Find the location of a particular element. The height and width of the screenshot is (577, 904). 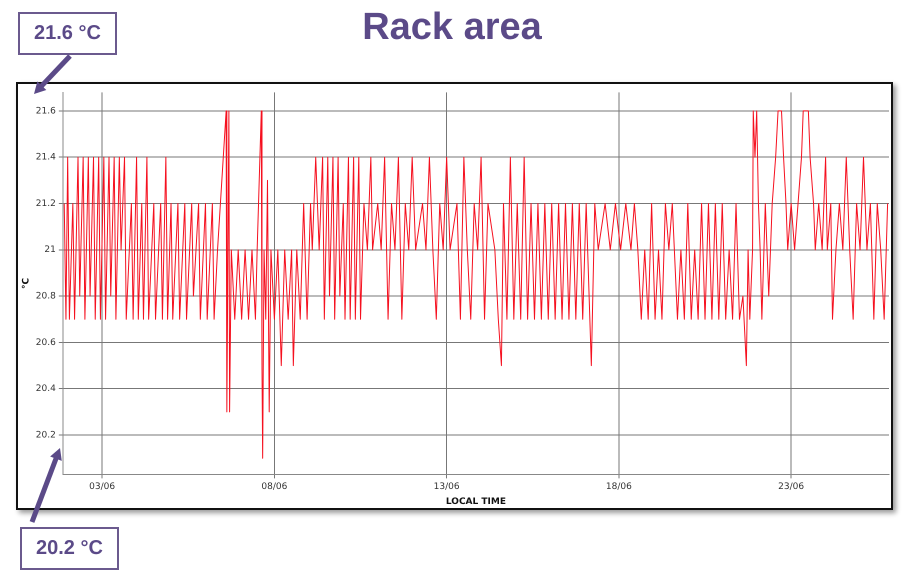

y-tick-label: 20.8 is located at coordinates (46, 296).